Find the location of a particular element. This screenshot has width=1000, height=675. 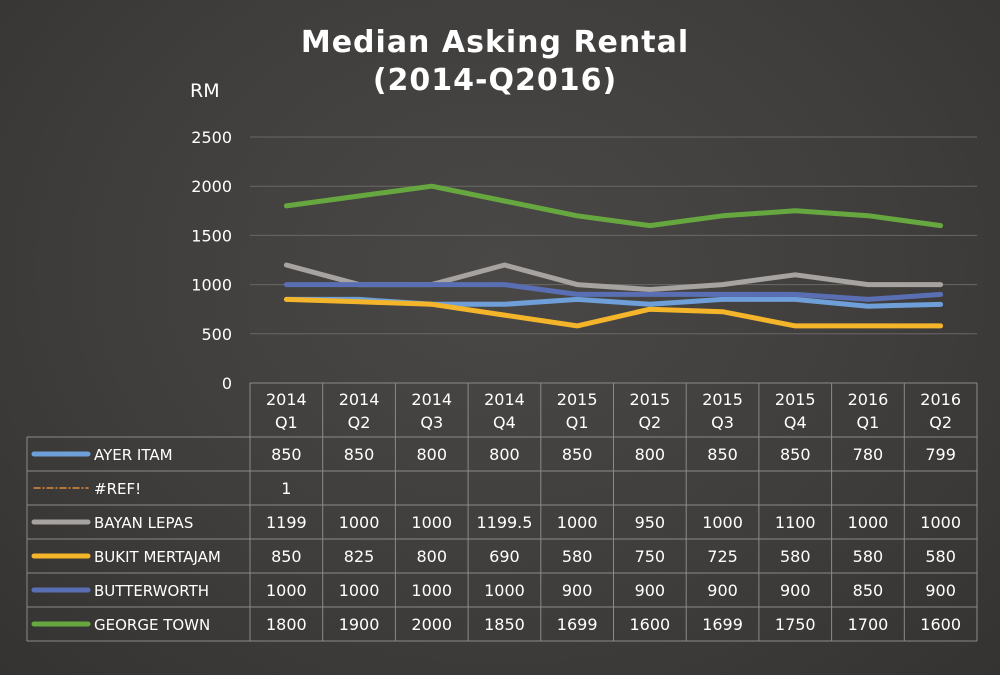

series-line-george-town is located at coordinates (613, 206).